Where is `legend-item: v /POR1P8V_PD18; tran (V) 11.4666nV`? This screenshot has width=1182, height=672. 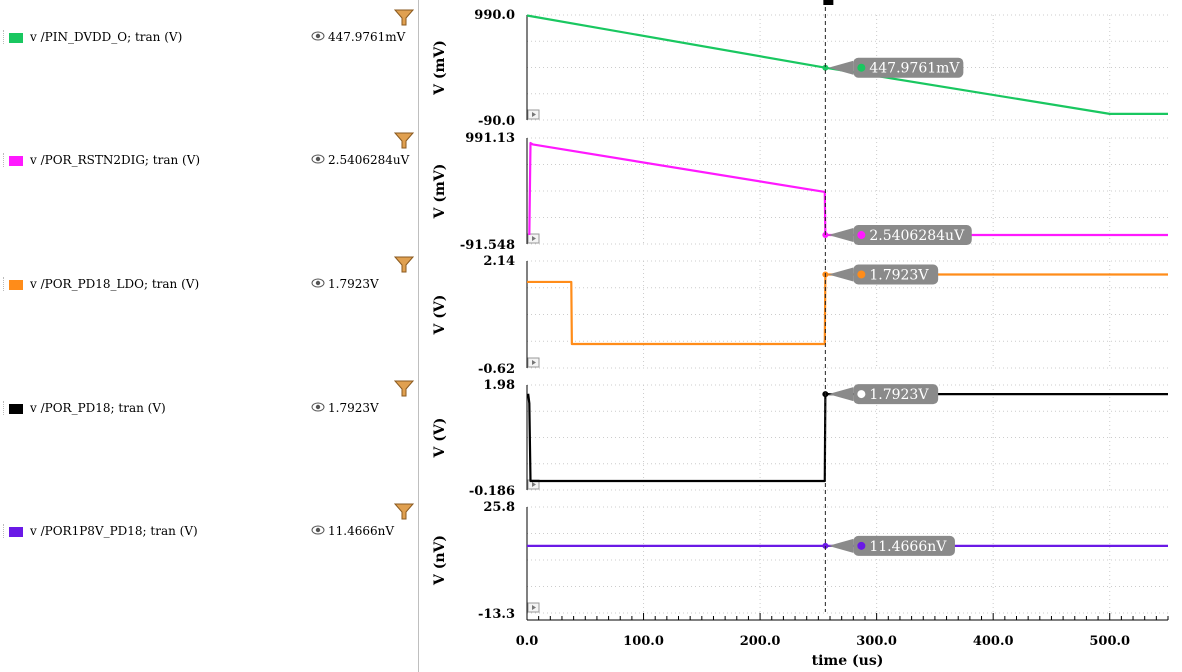 legend-item: v /POR1P8V_PD18; tran (V) 11.4666nV is located at coordinates (209, 534).